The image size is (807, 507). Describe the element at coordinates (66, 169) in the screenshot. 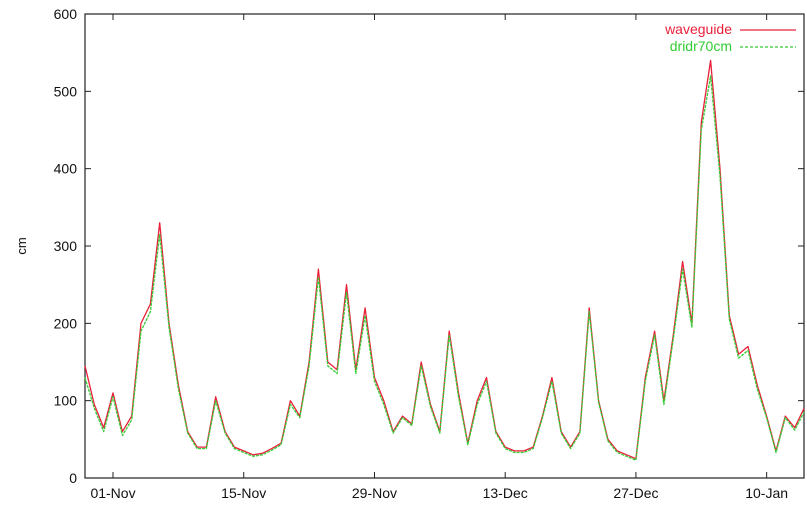

I see `y-tick-label: 400` at that location.